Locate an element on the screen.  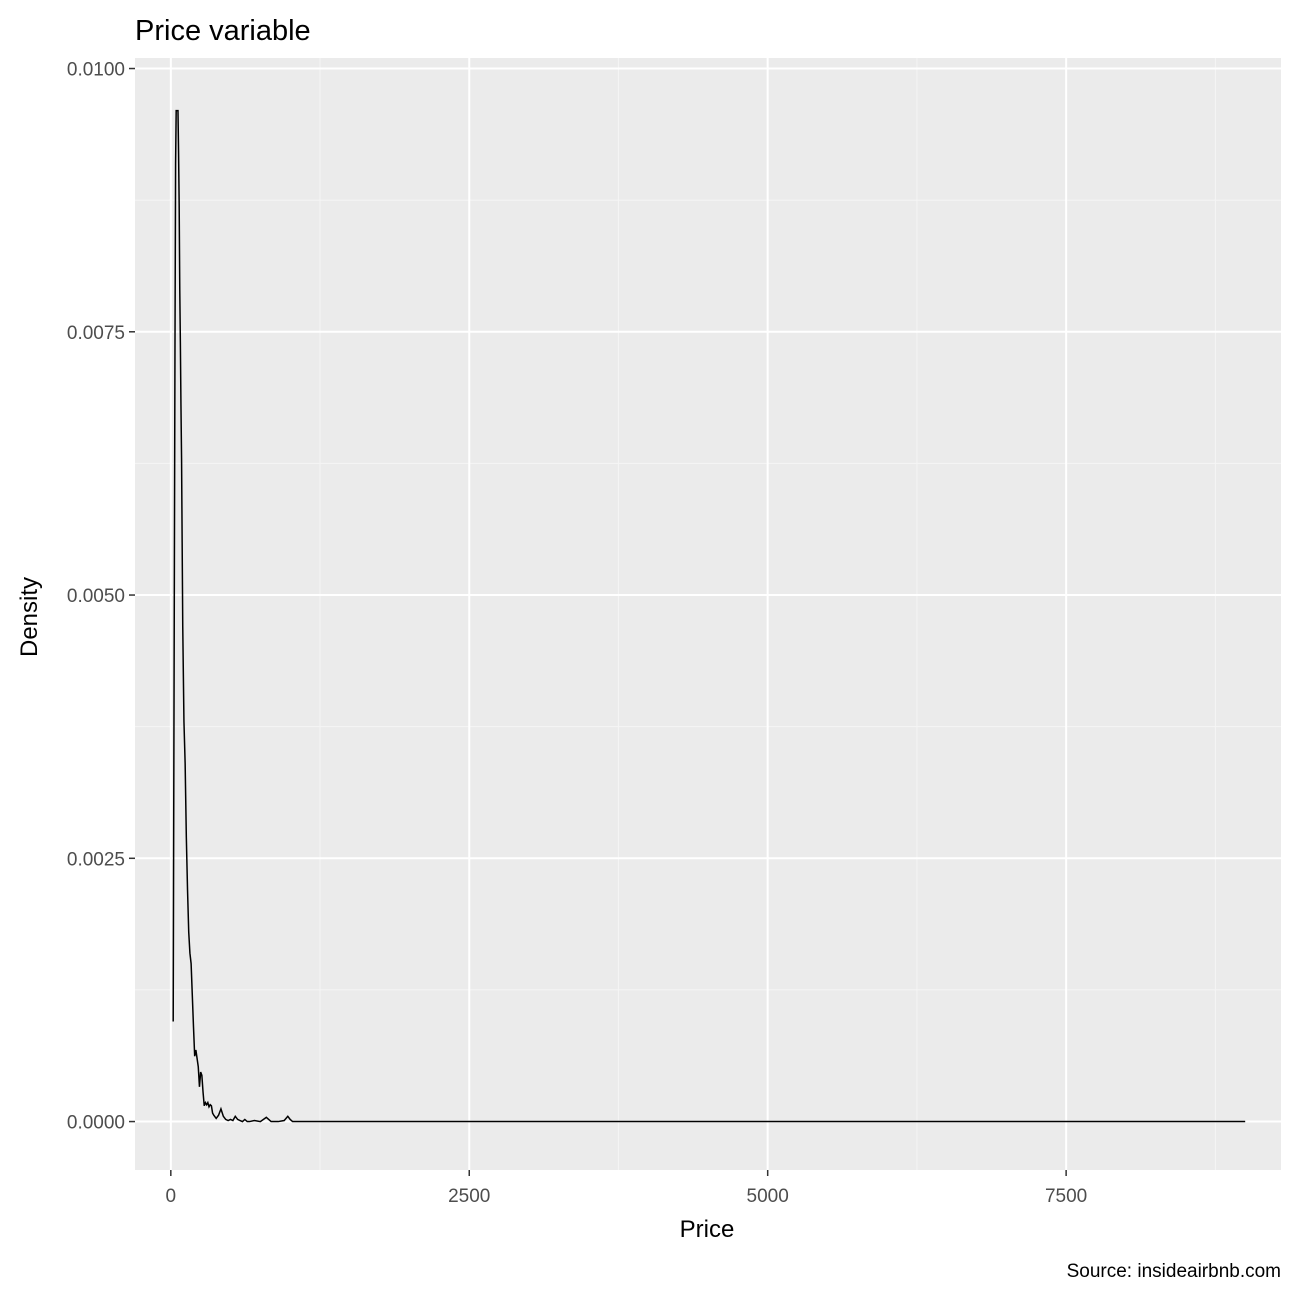
source-caption: Source: insideairbnb.com is located at coordinates (1174, 1271).